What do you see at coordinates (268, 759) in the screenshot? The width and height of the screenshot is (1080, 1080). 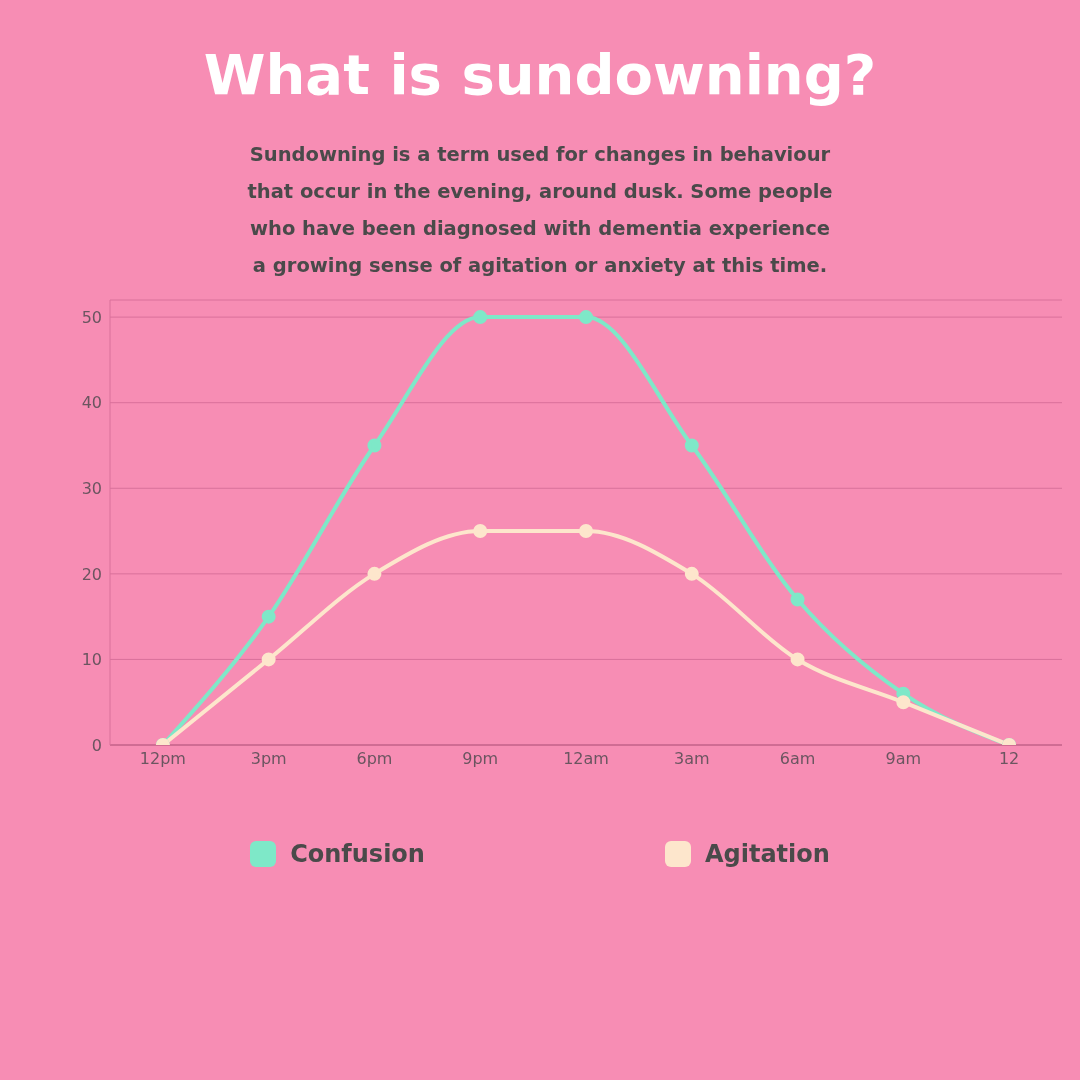 I see `x-tick-label: 3pm` at bounding box center [268, 759].